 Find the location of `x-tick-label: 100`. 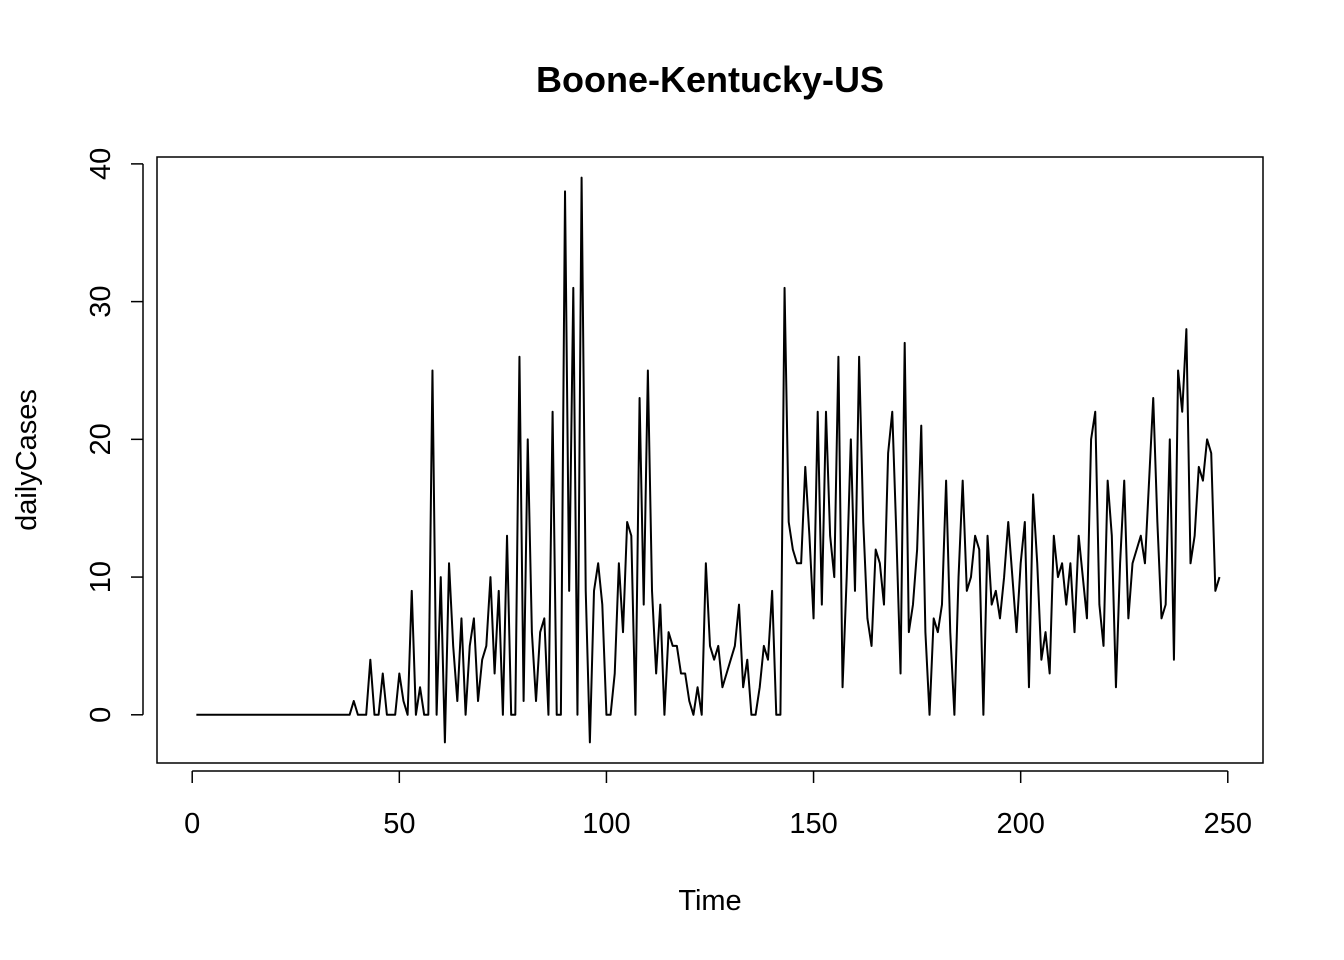

x-tick-label: 100 is located at coordinates (606, 824).